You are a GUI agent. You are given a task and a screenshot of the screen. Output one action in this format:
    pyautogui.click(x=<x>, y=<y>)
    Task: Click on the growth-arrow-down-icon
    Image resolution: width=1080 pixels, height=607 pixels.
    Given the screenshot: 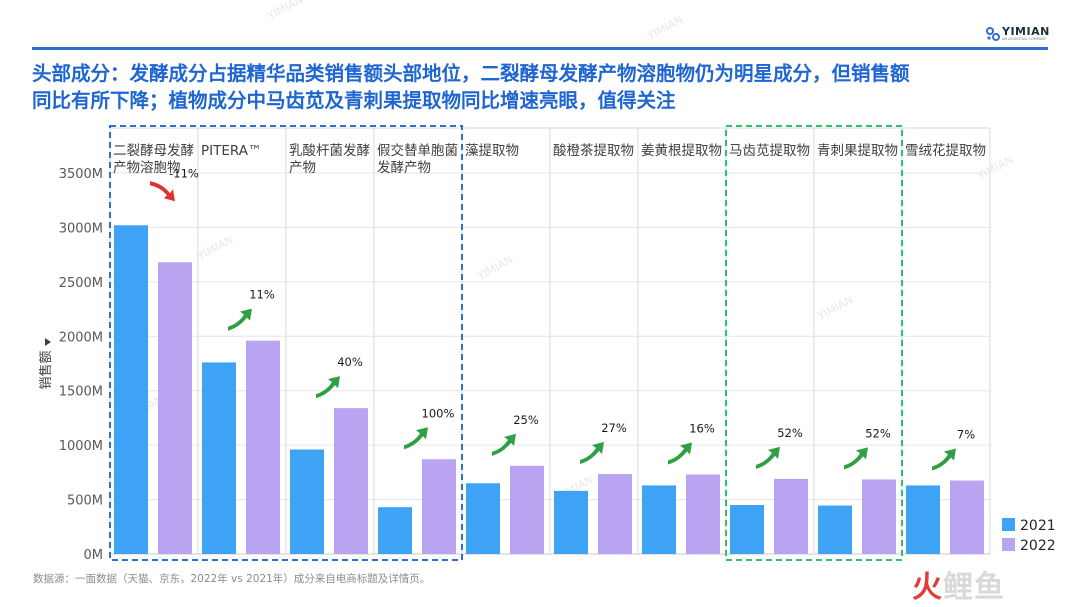 What is the action you would take?
    pyautogui.click(x=162, y=191)
    